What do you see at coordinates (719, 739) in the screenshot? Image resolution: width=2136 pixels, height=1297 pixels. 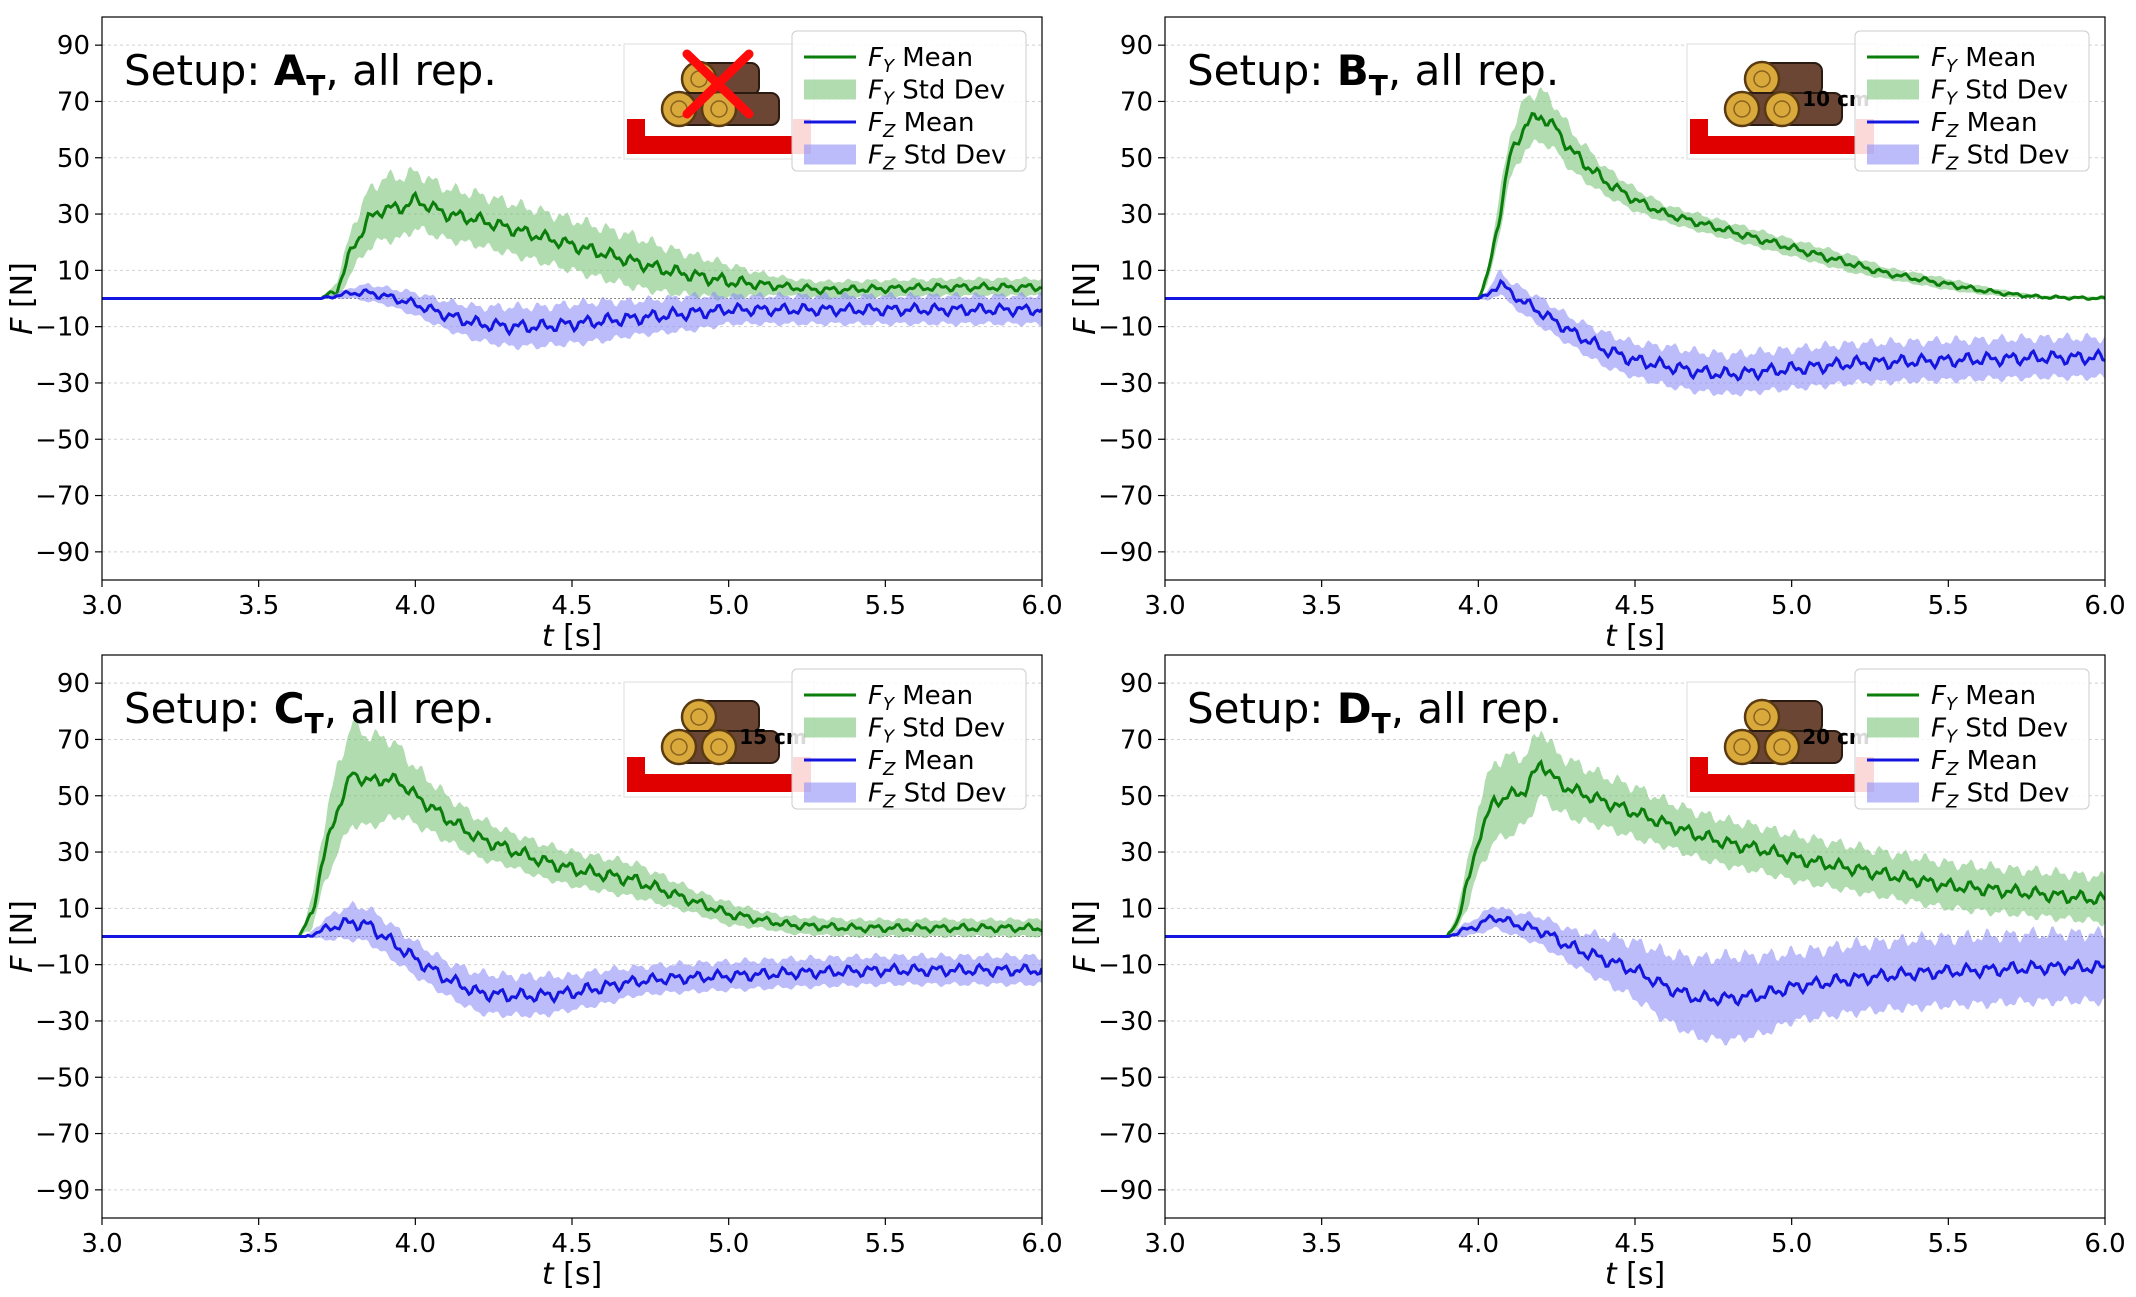 I see `log-stack-icon: 15 cm` at bounding box center [719, 739].